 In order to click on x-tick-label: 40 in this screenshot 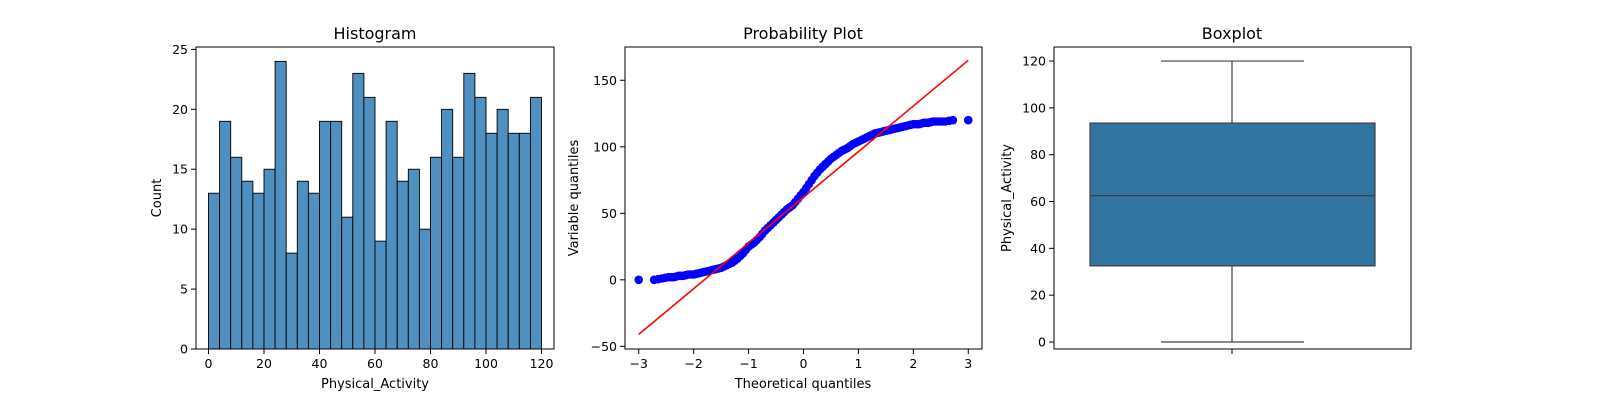, I will do `click(320, 363)`.